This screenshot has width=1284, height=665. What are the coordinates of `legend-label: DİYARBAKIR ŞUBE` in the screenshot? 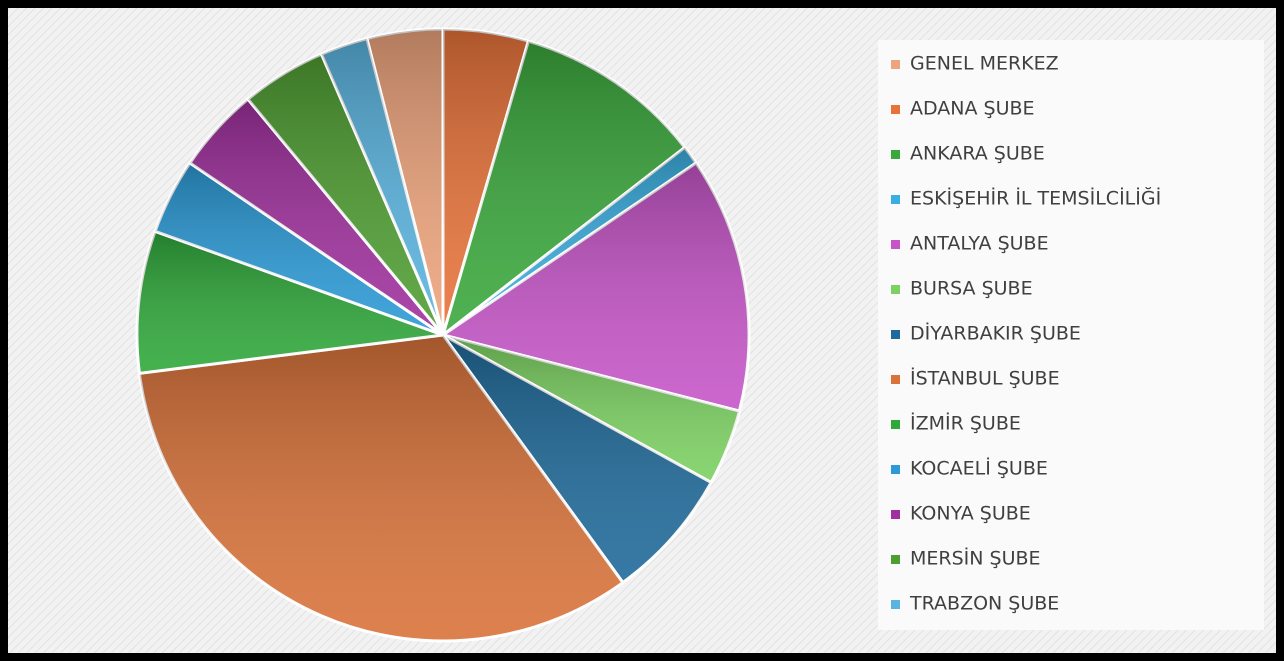 It's located at (995, 333).